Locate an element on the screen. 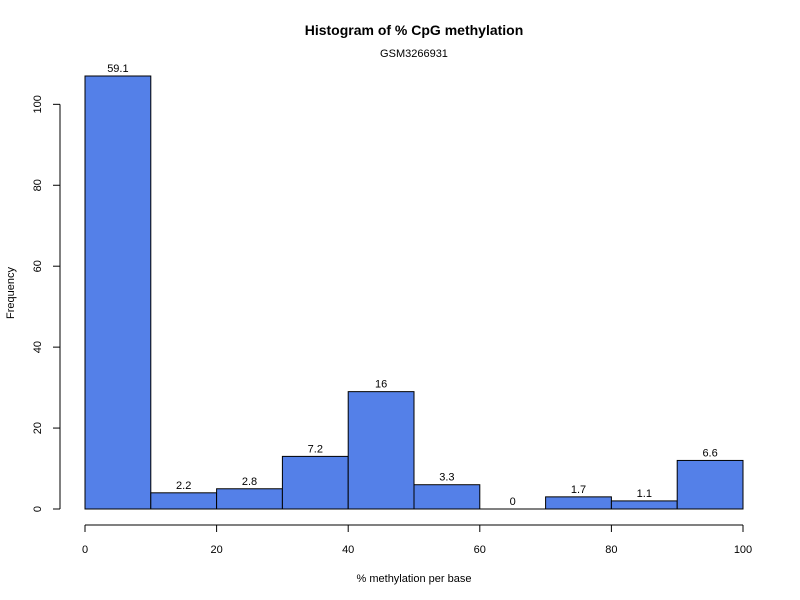 The image size is (800, 600). x-tick-label: 0 is located at coordinates (85, 550).